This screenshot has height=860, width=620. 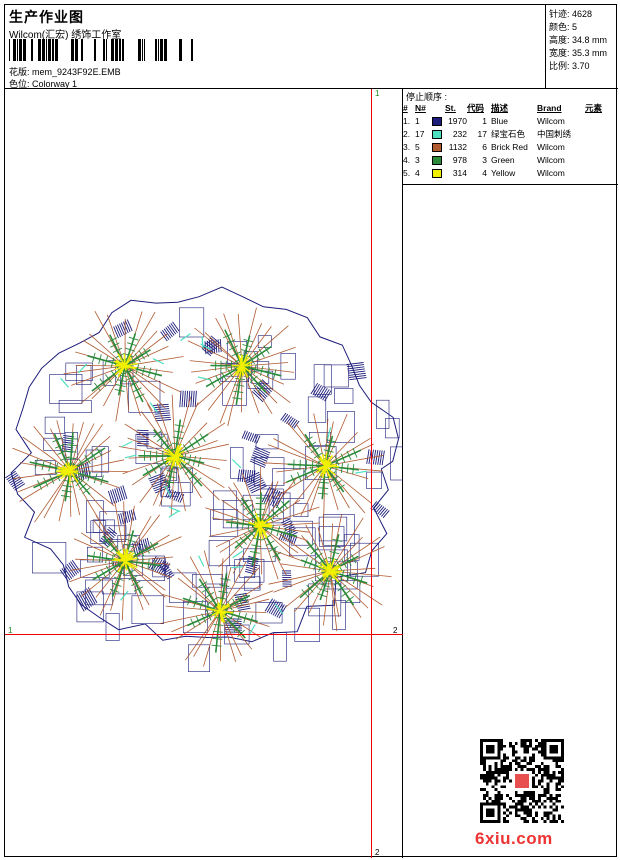 I want to click on row-code: 6, so click(x=484, y=146).